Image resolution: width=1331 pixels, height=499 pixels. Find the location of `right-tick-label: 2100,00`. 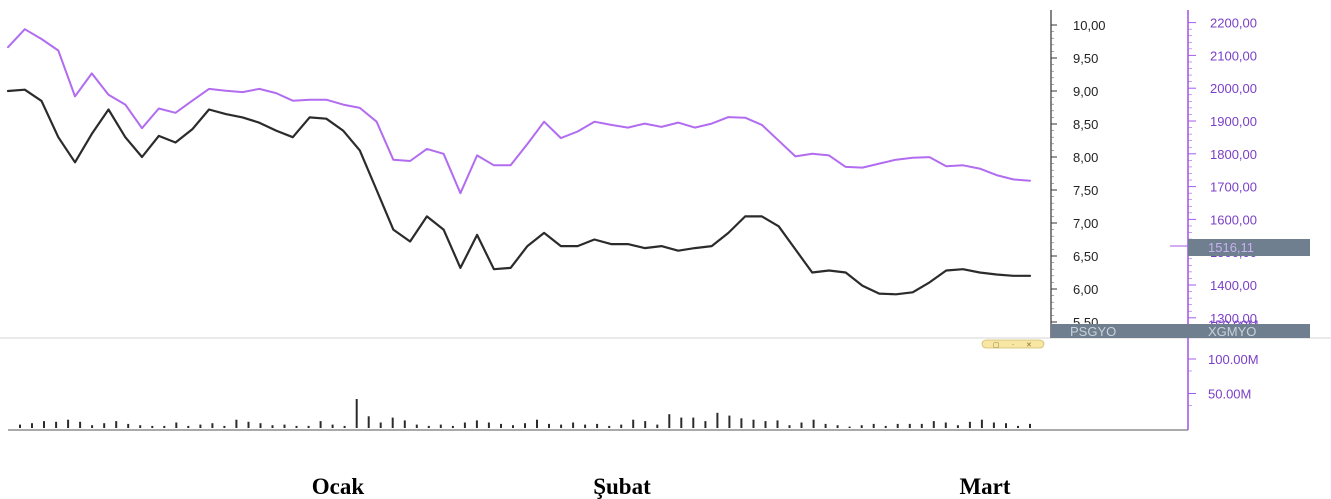

right-tick-label: 2100,00 is located at coordinates (1233, 55).